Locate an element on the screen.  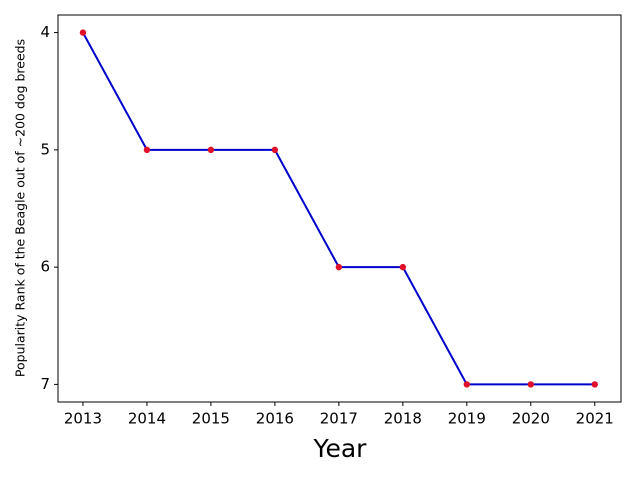
x-tick-label: 2017 is located at coordinates (339, 419).